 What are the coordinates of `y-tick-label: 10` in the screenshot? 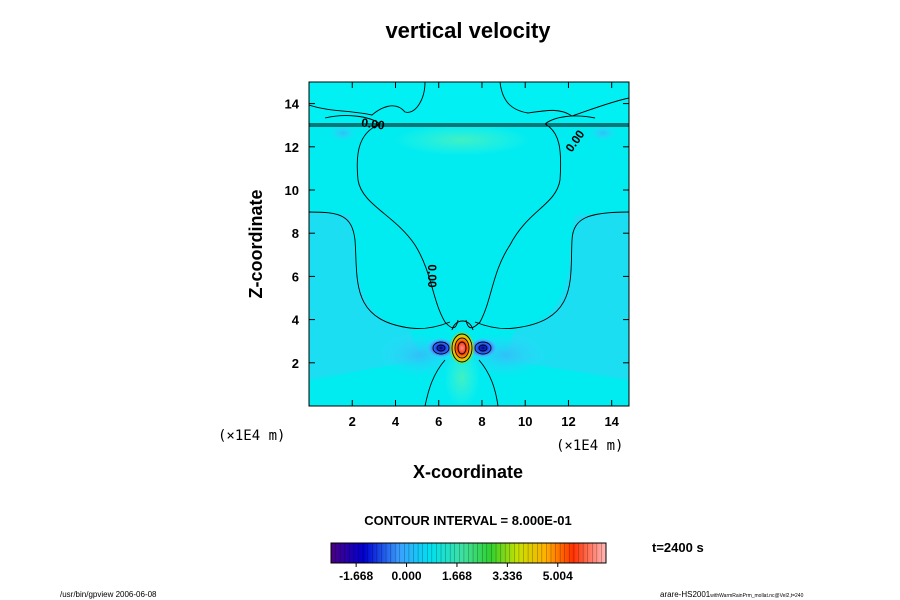 It's located at (292, 190).